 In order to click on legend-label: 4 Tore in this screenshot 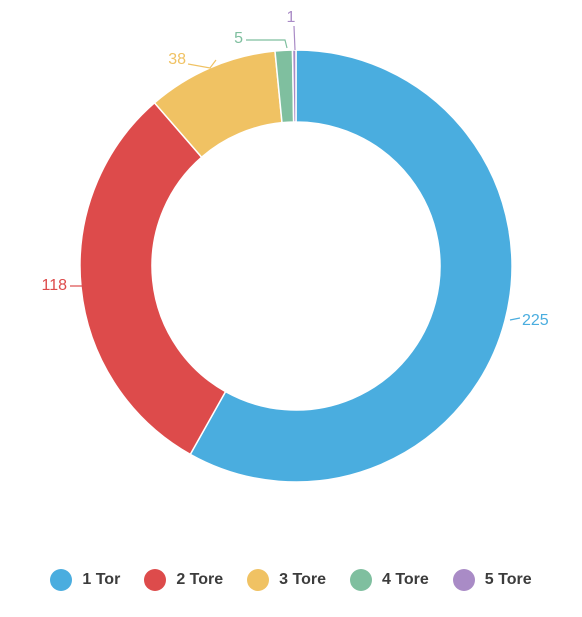, I will do `click(405, 579)`.